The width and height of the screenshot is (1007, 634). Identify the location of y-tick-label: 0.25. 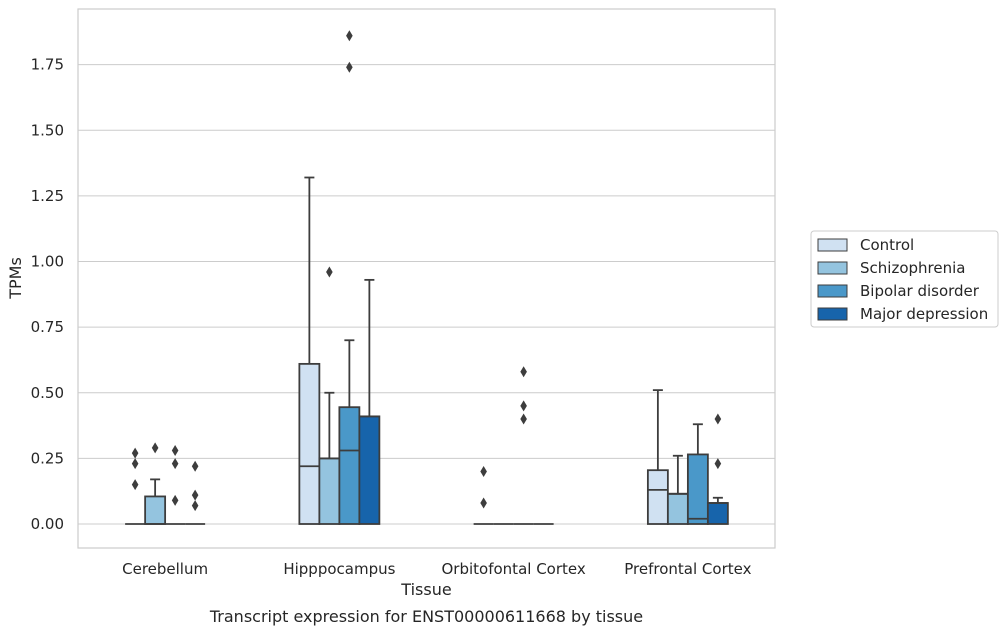
(47, 458).